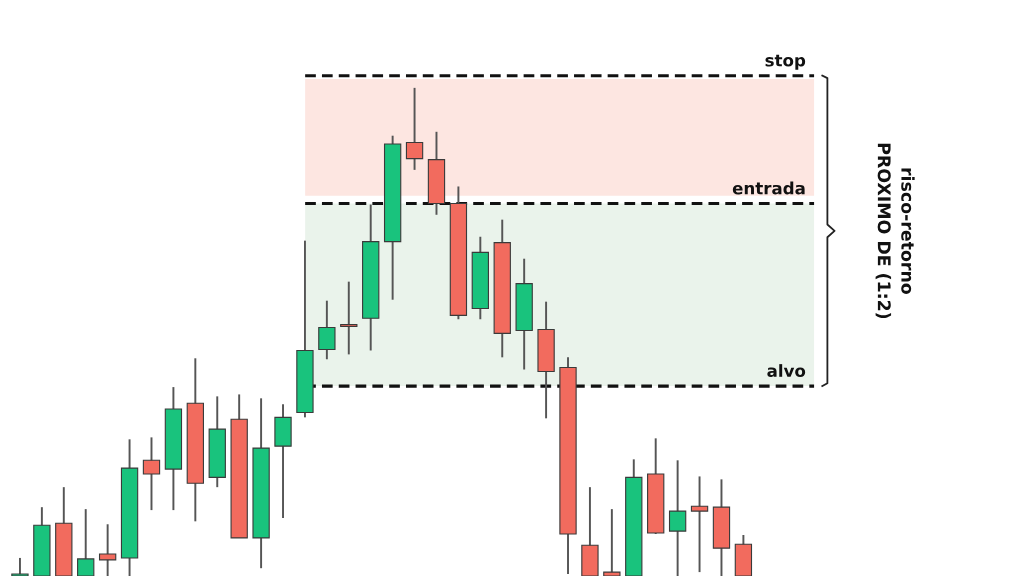 The width and height of the screenshot is (1024, 576). Describe the element at coordinates (908, 231) in the screenshot. I see `text: risco-retorno` at that location.